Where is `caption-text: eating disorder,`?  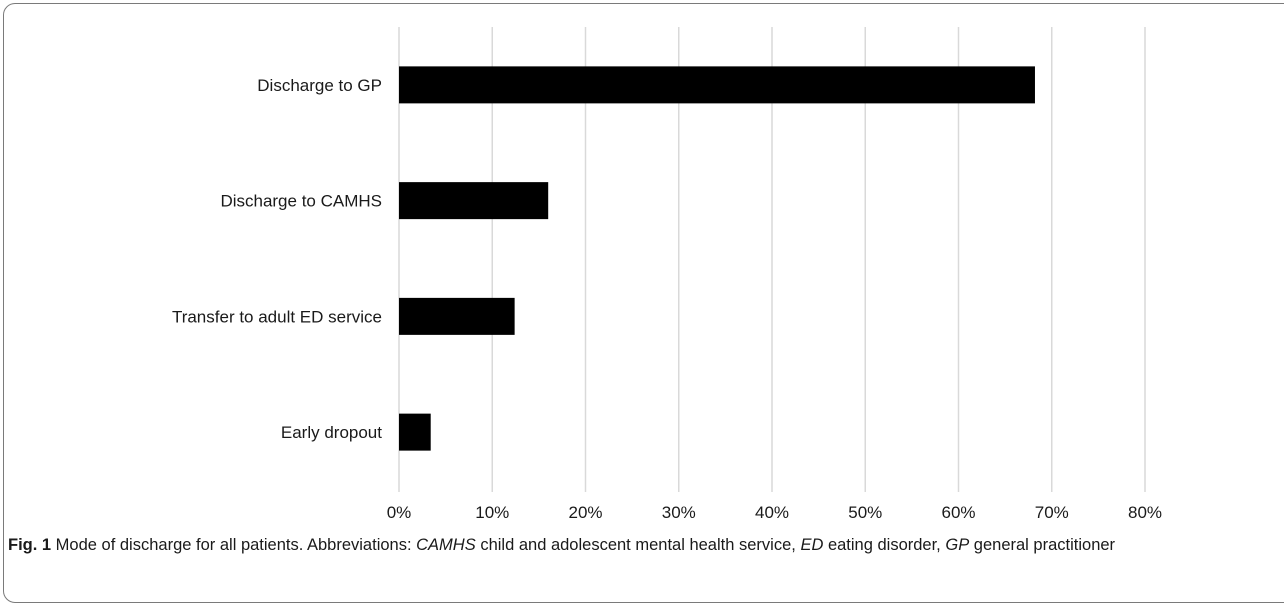
caption-text: eating disorder, is located at coordinates (884, 545).